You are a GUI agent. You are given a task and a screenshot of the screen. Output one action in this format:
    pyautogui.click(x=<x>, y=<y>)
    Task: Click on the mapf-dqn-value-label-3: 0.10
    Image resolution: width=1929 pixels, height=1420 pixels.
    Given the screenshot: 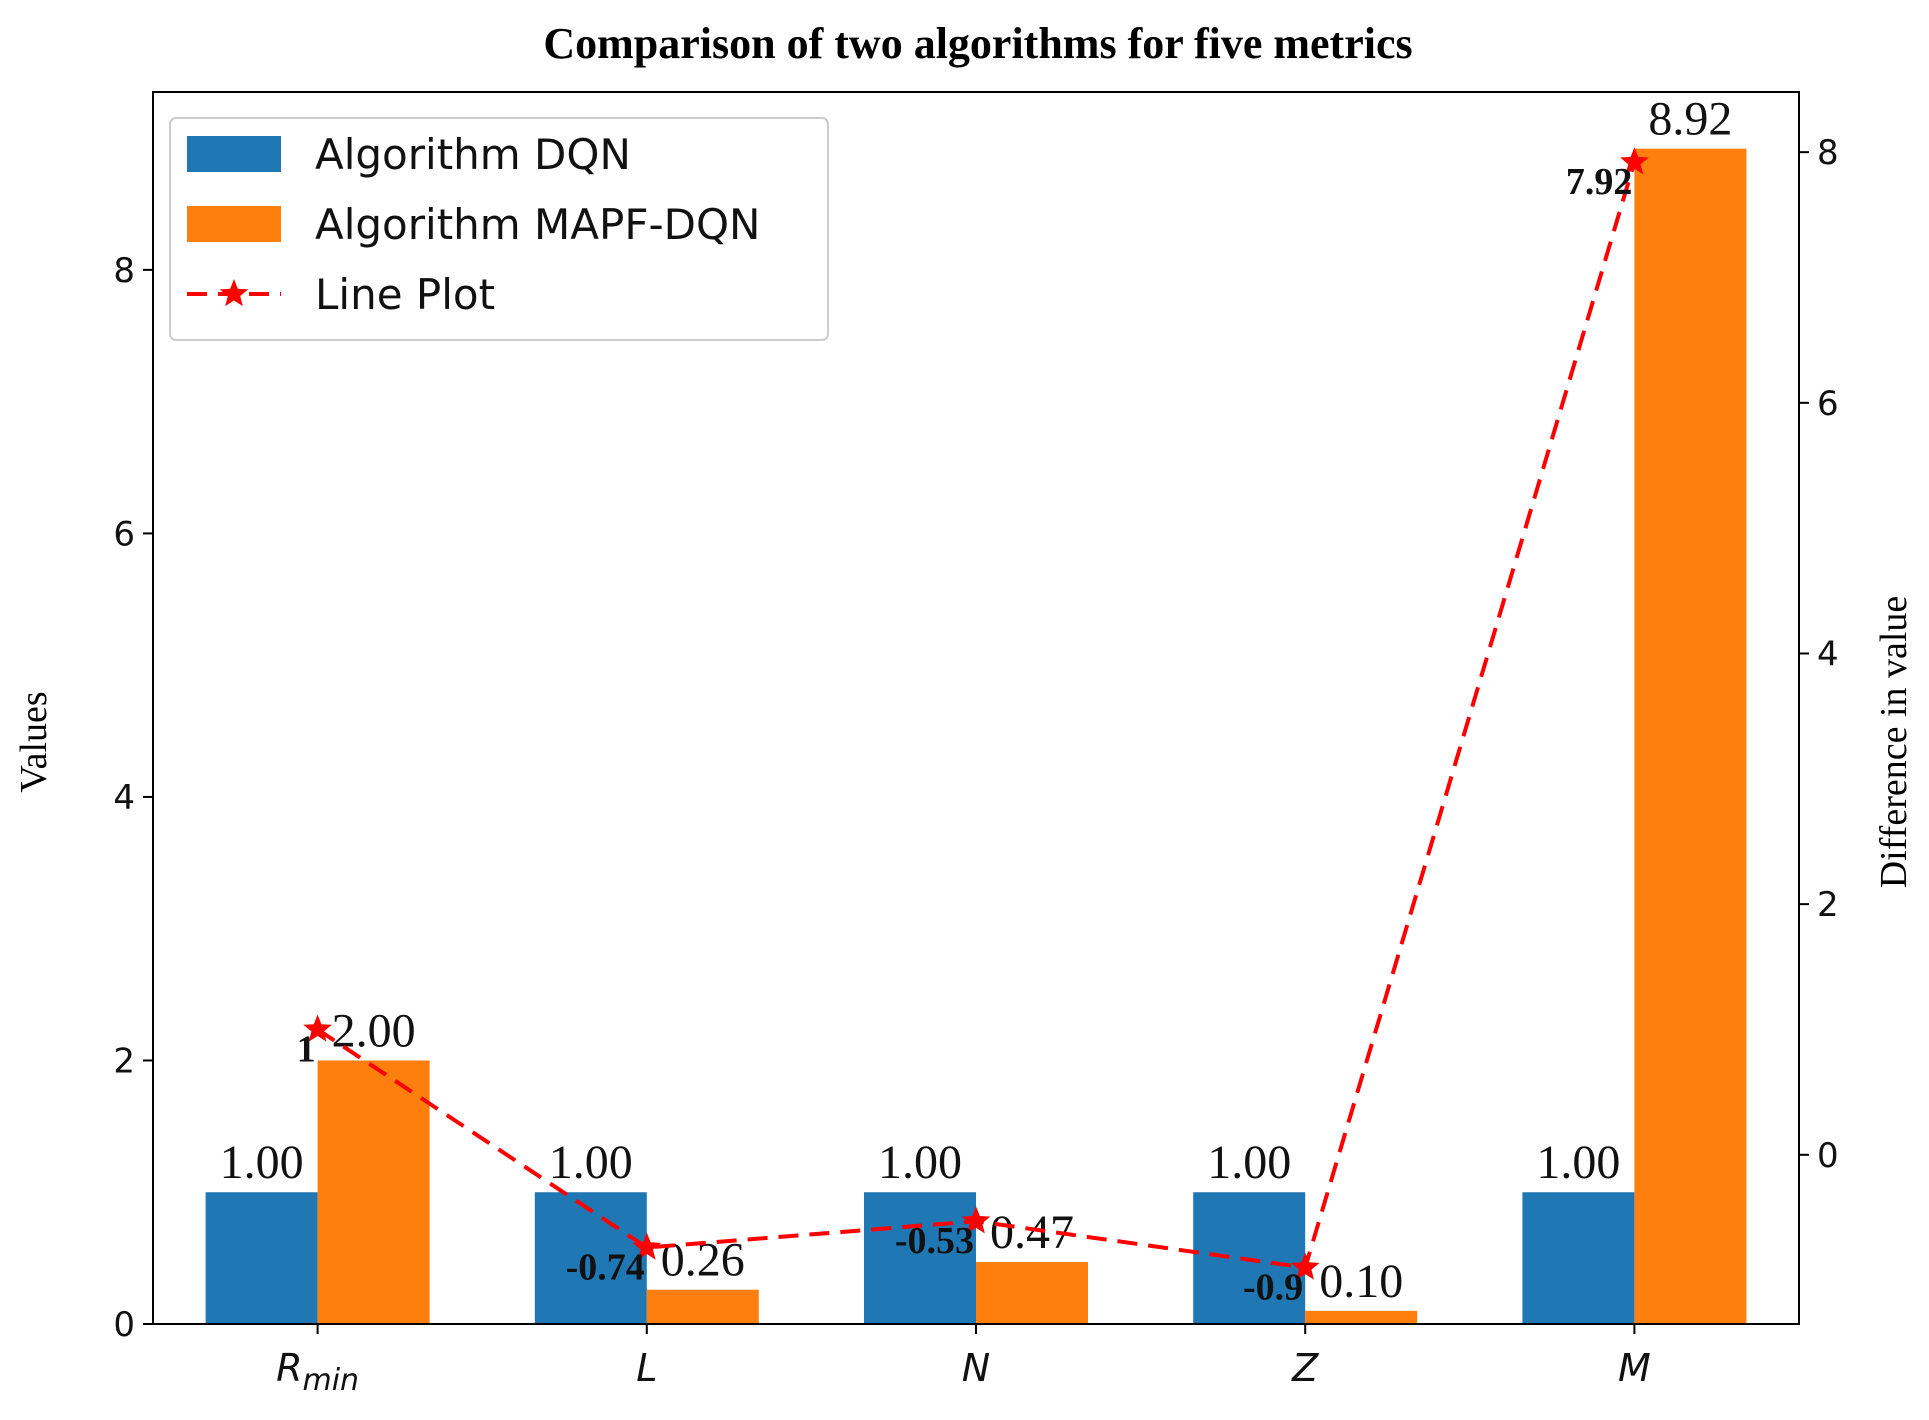 What is the action you would take?
    pyautogui.click(x=1361, y=1281)
    